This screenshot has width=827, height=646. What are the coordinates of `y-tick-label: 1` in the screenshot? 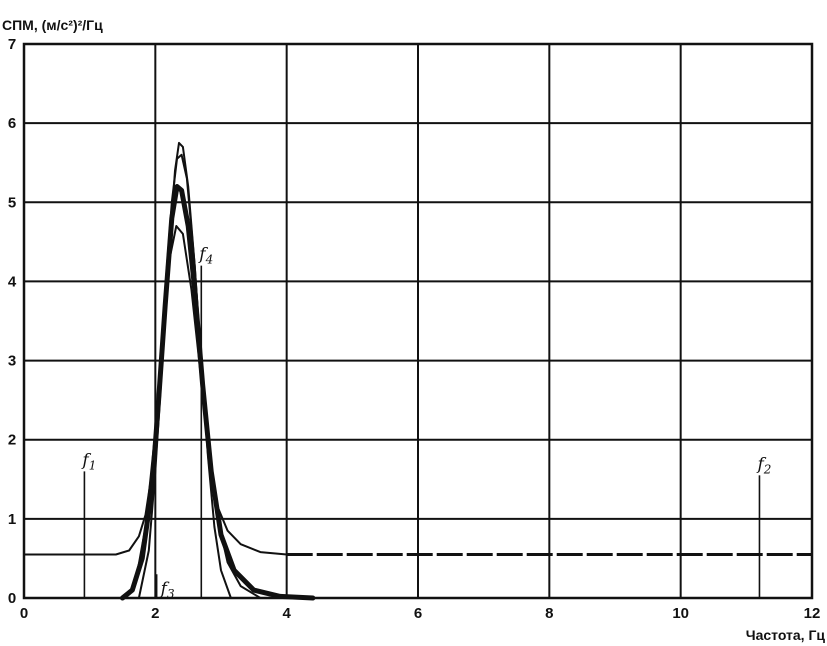 It's located at (12, 519).